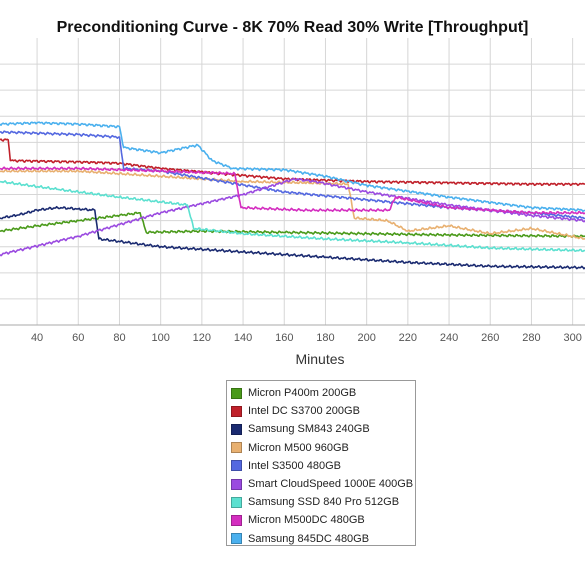 Image resolution: width=585 pixels, height=566 pixels. What do you see at coordinates (304, 411) in the screenshot?
I see `legend-label: Intel DC S3700 200GB` at bounding box center [304, 411].